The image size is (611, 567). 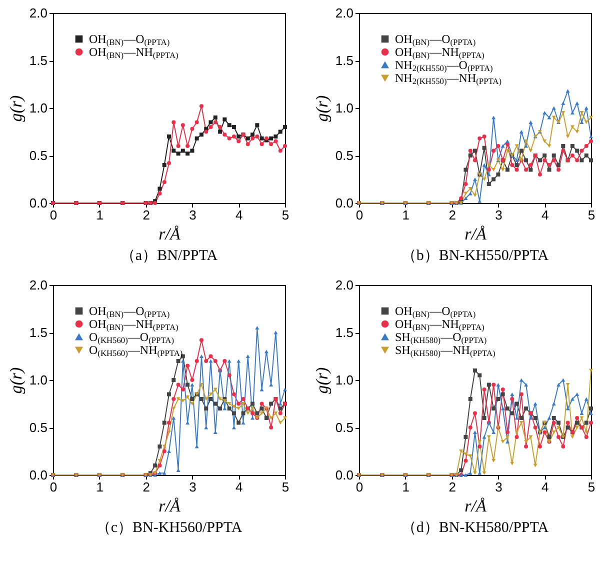 What do you see at coordinates (169, 256) in the screenshot?
I see `text: （a）BN/PPTA` at bounding box center [169, 256].